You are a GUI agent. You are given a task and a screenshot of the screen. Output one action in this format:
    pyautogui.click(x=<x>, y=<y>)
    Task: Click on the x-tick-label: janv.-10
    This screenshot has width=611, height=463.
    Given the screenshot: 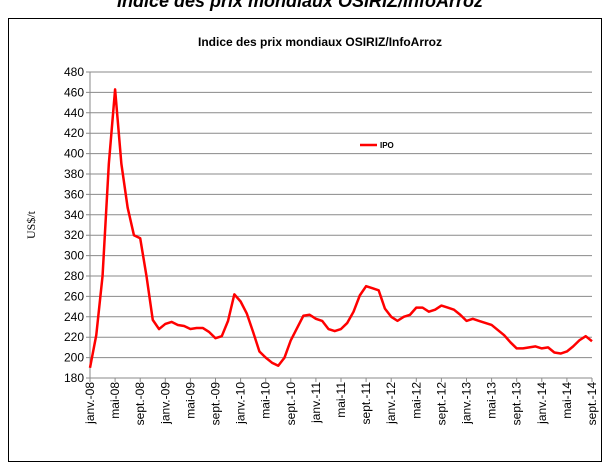 What is the action you would take?
    pyautogui.click(x=241, y=403)
    